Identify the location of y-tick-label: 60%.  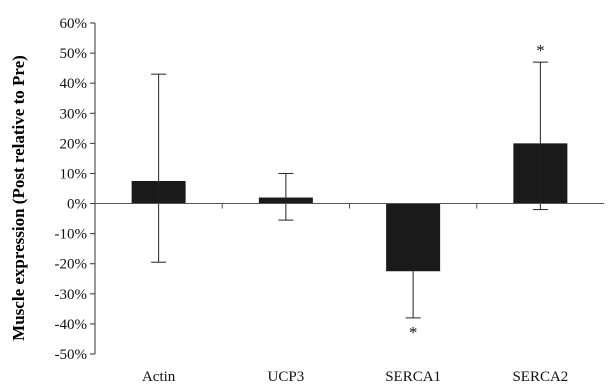
(74, 24).